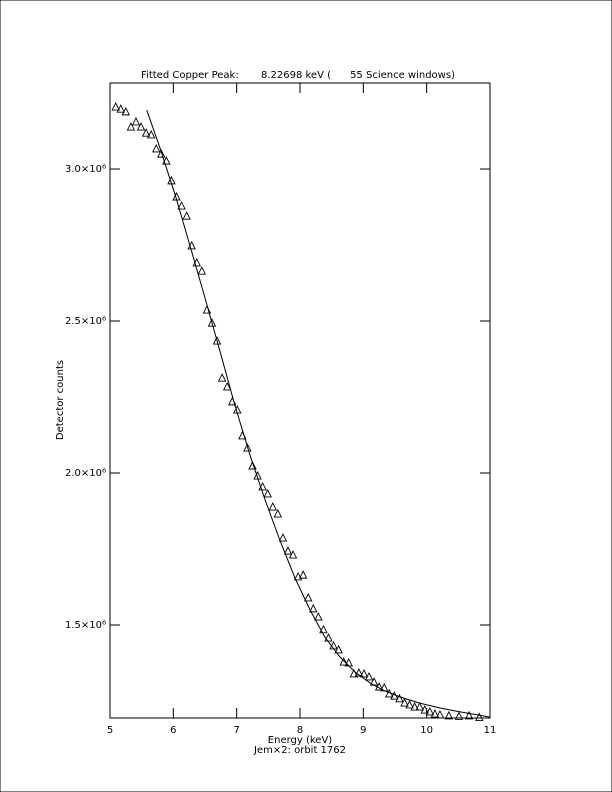 The image size is (612, 792). What do you see at coordinates (173, 730) in the screenshot?
I see `x-tick-label: 6` at bounding box center [173, 730].